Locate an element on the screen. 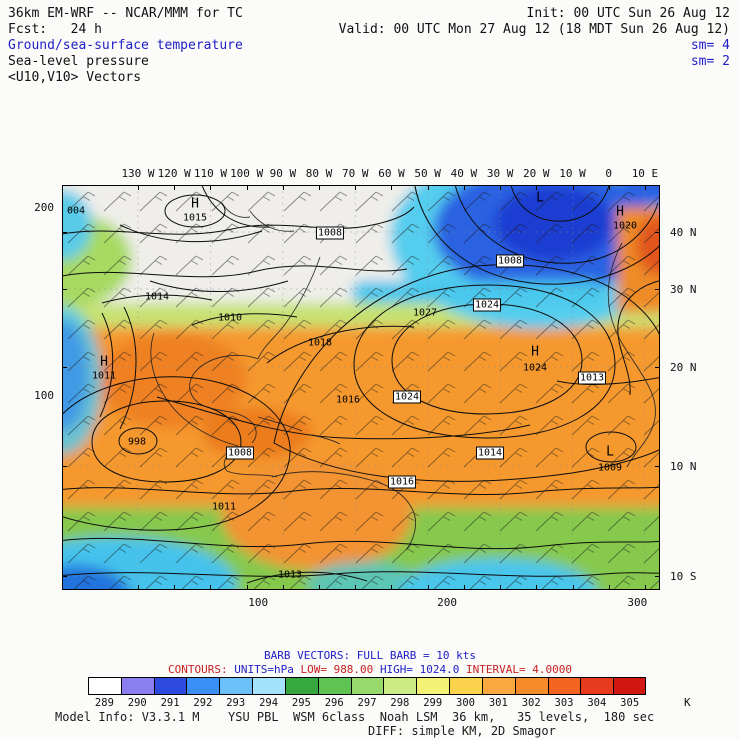 Image resolution: width=740 pixels, height=740 pixels. y-grid-tick-label: 200 is located at coordinates (44, 207).